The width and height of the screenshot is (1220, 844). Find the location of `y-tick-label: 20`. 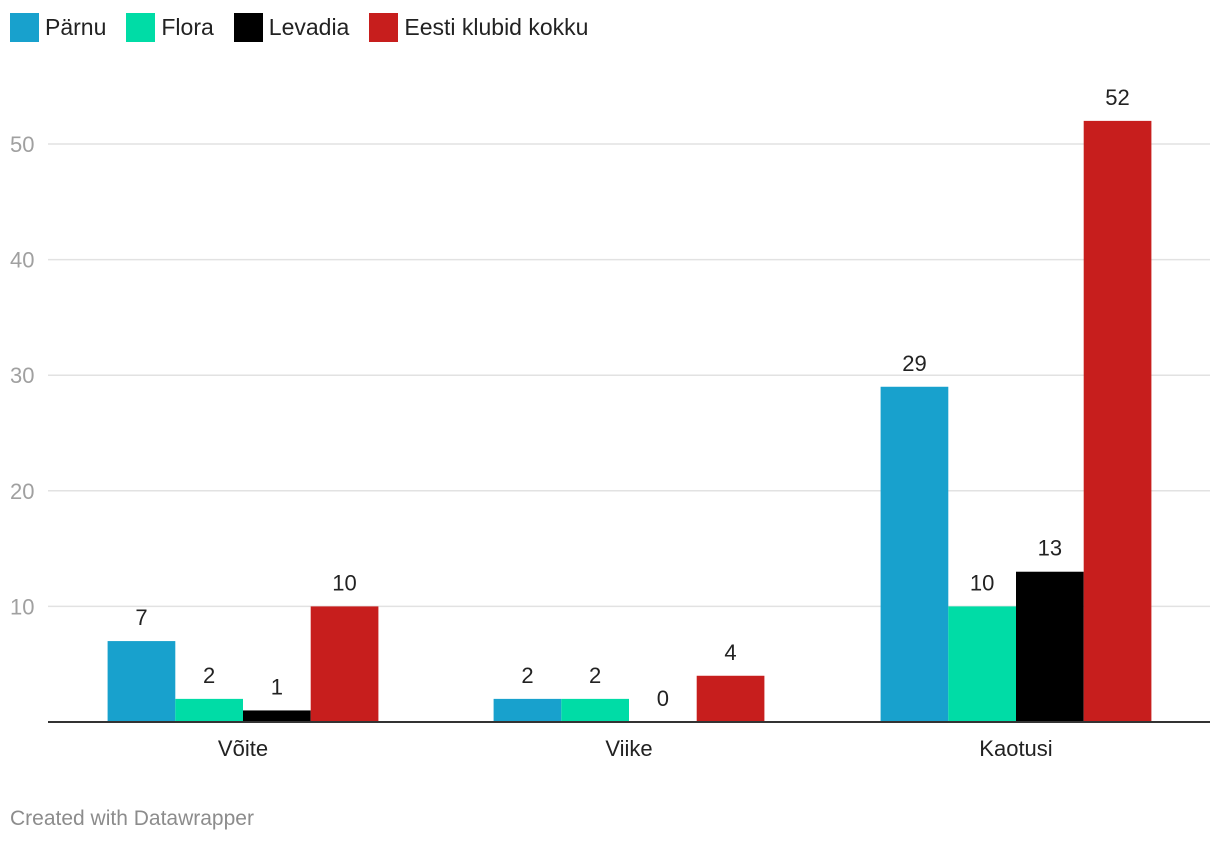

y-tick-label: 20 is located at coordinates (22, 491).